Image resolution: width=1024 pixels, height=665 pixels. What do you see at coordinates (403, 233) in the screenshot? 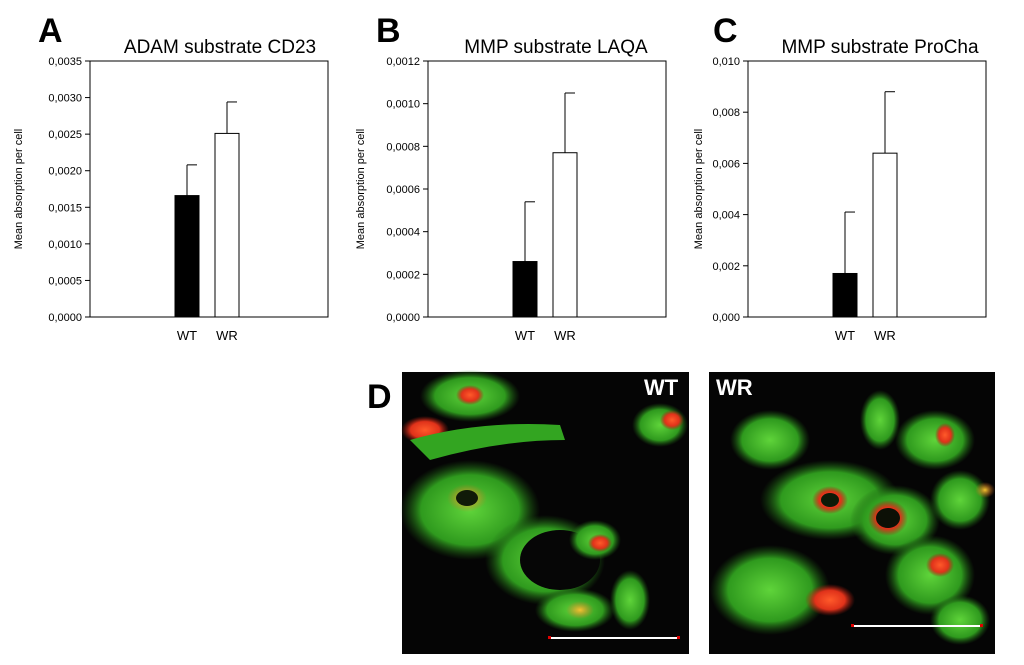
I see `y-tick-label: 0,0004` at bounding box center [403, 233].